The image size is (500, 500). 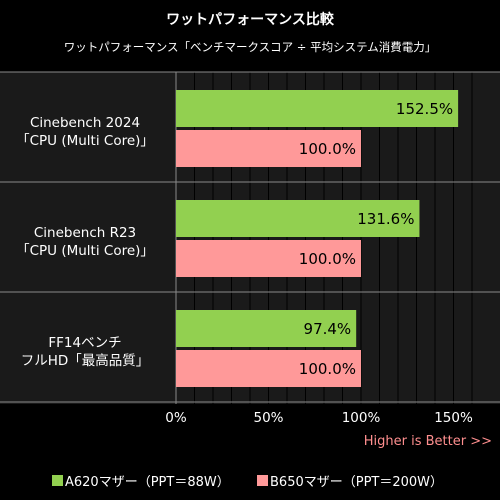 What do you see at coordinates (268, 418) in the screenshot?
I see `x-tick-label: 50%` at bounding box center [268, 418].